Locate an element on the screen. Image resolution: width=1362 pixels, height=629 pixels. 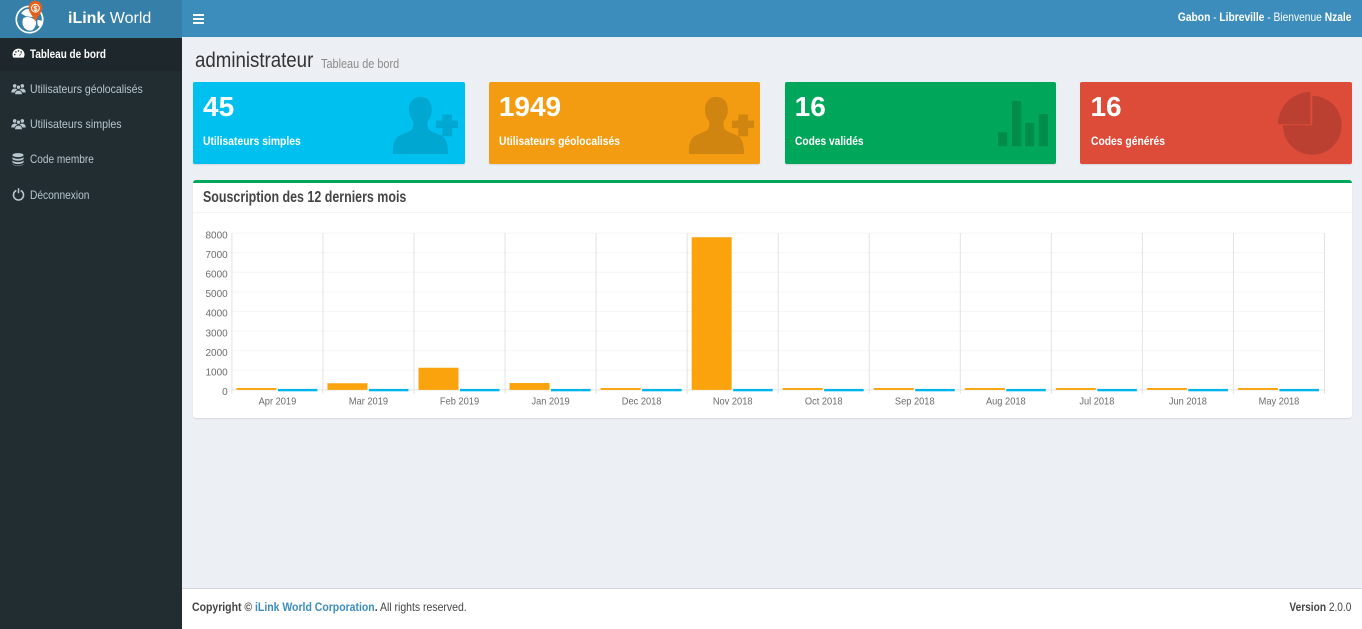
svg-text: 3000 is located at coordinates (217, 334).